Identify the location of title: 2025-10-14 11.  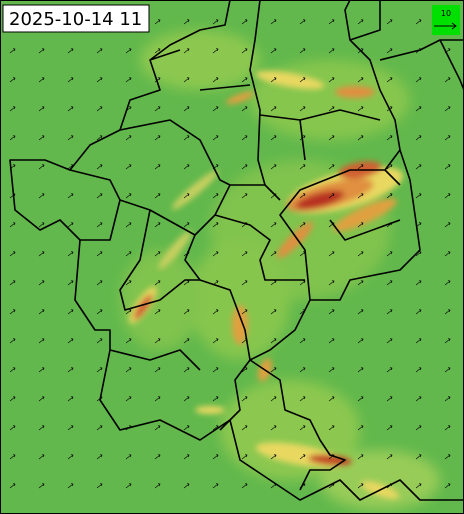
(75, 19).